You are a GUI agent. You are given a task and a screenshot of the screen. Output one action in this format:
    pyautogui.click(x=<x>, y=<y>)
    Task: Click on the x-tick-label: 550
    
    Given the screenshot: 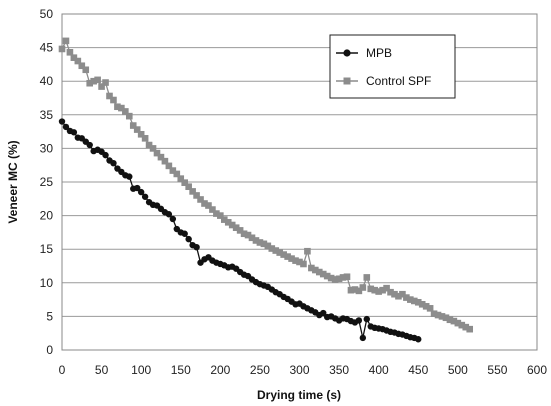 What is the action you would take?
    pyautogui.click(x=497, y=370)
    